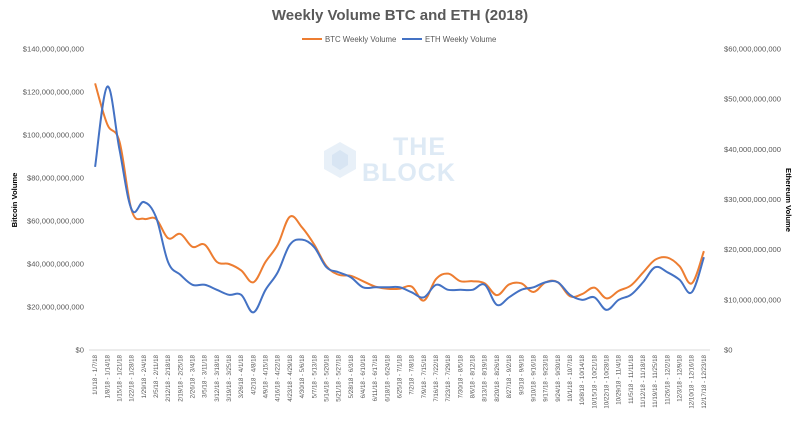  I want to click on x-tick-label: 3/12/18 - 3/18/18, so click(217, 377).